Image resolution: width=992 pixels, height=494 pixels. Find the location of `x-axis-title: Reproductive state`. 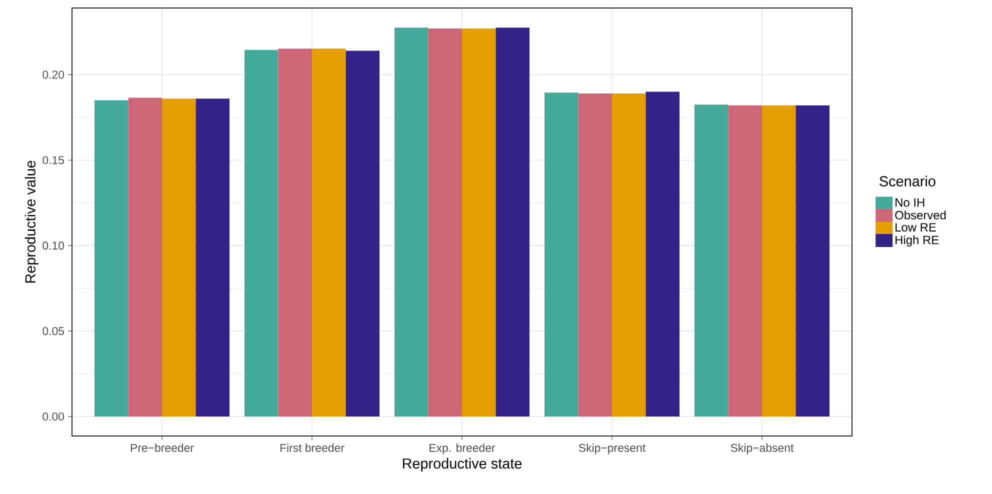

x-axis-title: Reproductive state is located at coordinates (462, 465).